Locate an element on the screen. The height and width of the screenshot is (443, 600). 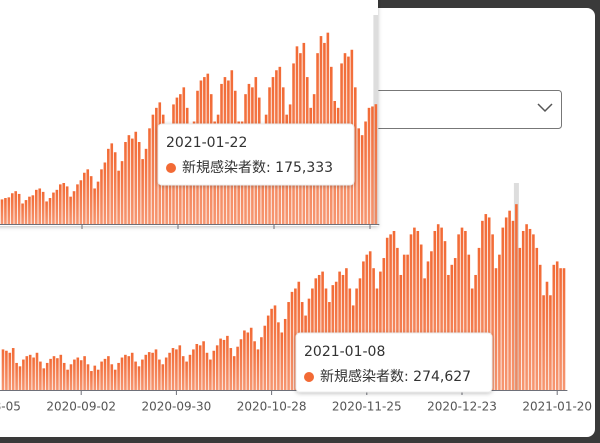
x-tick-label: 2020-08-05 is located at coordinates (10, 407).